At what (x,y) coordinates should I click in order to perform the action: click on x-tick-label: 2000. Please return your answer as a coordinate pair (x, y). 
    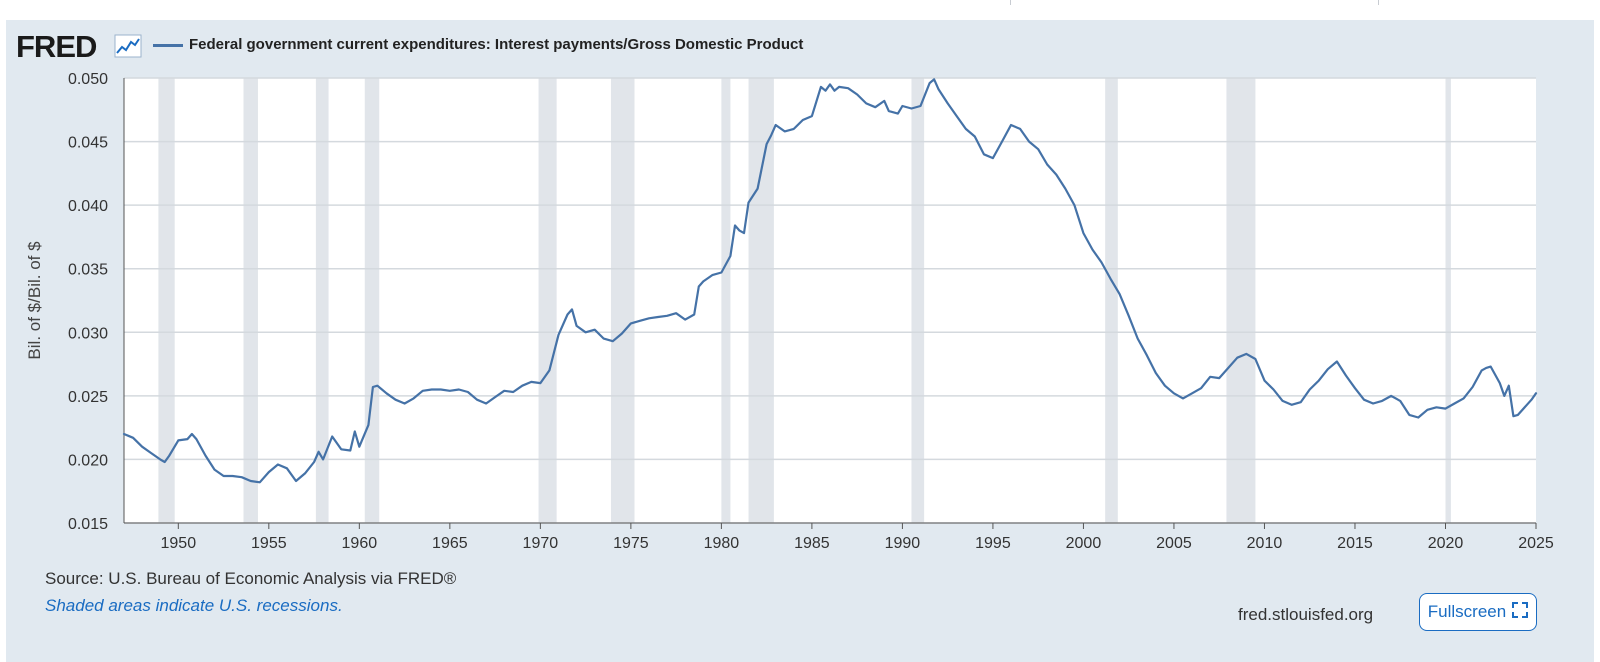
    Looking at the image, I should click on (1084, 543).